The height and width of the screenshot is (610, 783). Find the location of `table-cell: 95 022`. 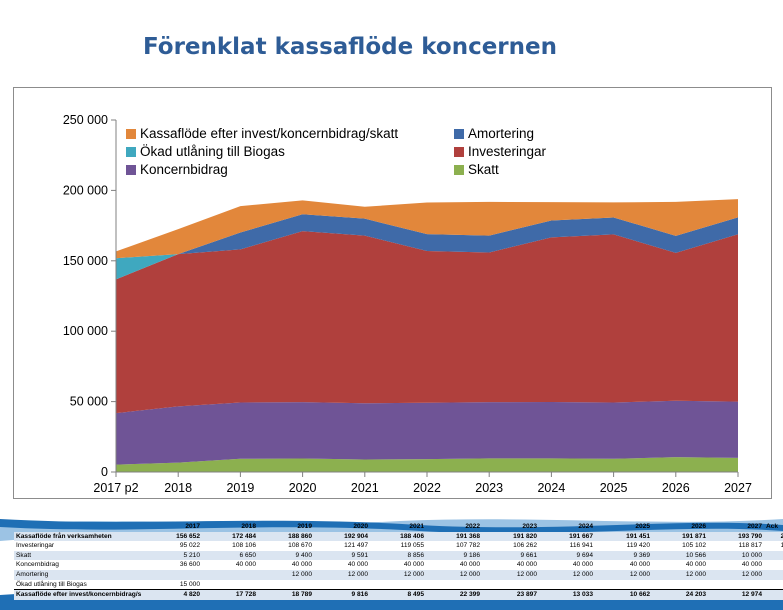

table-cell: 95 022 is located at coordinates (178, 546).